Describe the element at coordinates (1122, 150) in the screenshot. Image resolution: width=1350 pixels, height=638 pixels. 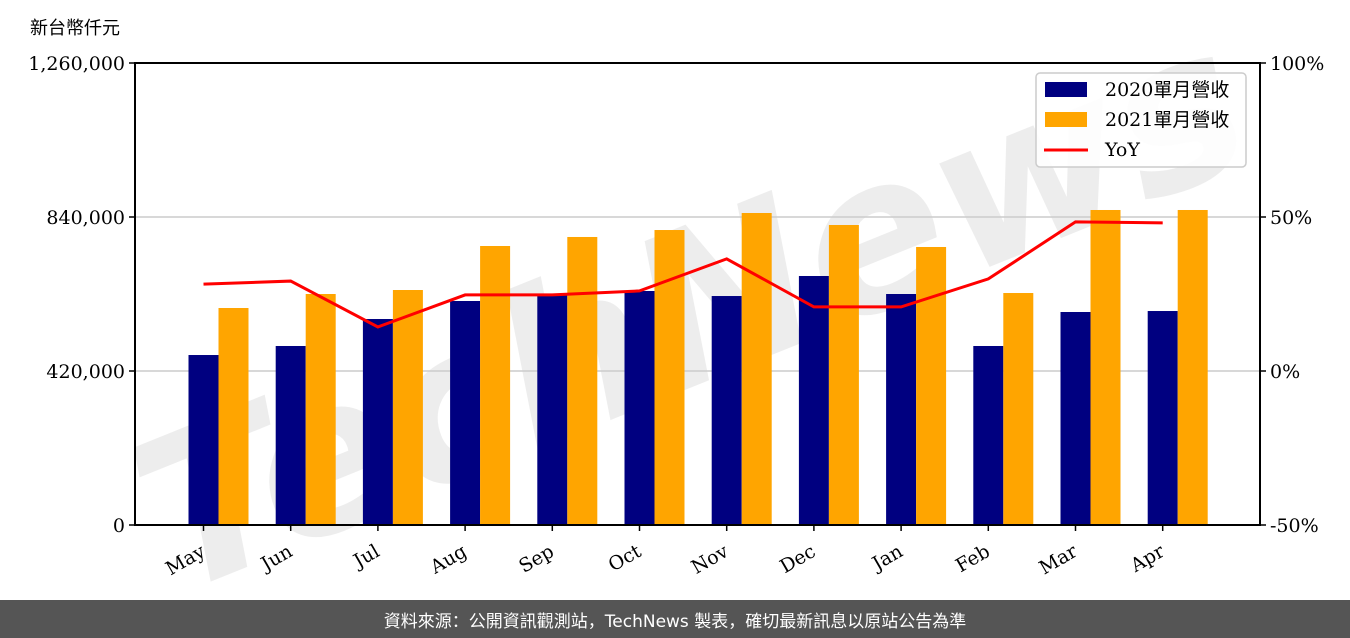
I see `legend-label: YoY` at that location.